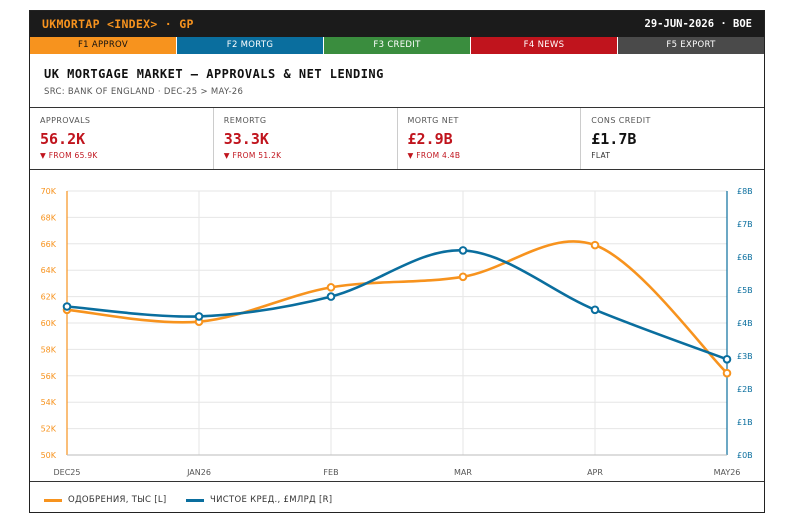 This screenshot has width=799, height=517. I want to click on fkey-export: F5 EXPORT, so click(691, 45).